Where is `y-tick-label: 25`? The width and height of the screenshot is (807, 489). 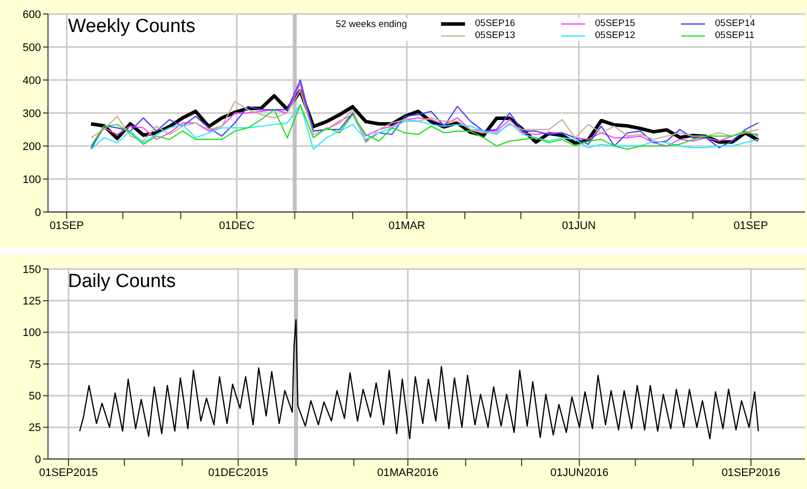
y-tick-label: 25 is located at coordinates (34, 428).